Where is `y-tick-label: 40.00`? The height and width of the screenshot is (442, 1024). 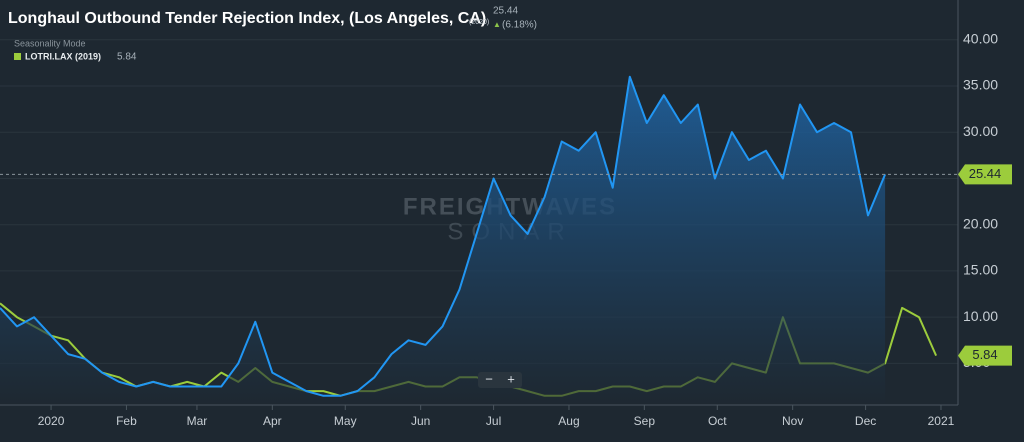
y-tick-label: 40.00 is located at coordinates (980, 38).